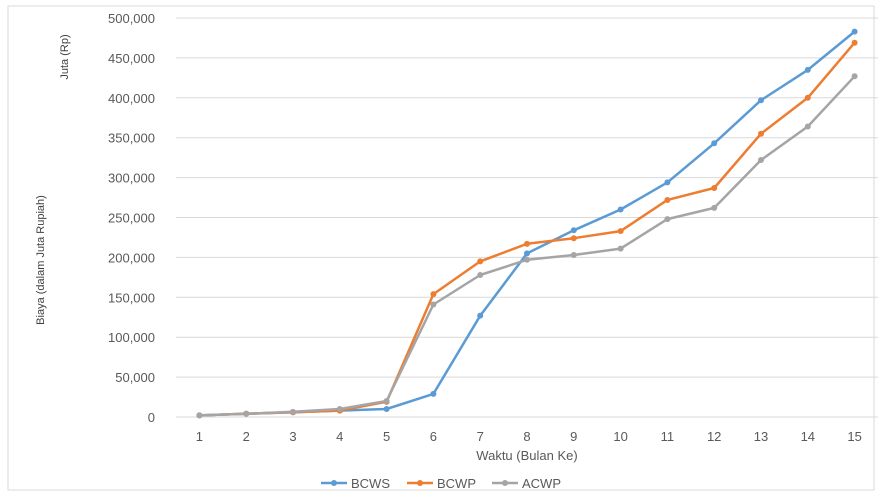 The image size is (882, 496). I want to click on y-tick-label: 200,000, so click(131, 257).